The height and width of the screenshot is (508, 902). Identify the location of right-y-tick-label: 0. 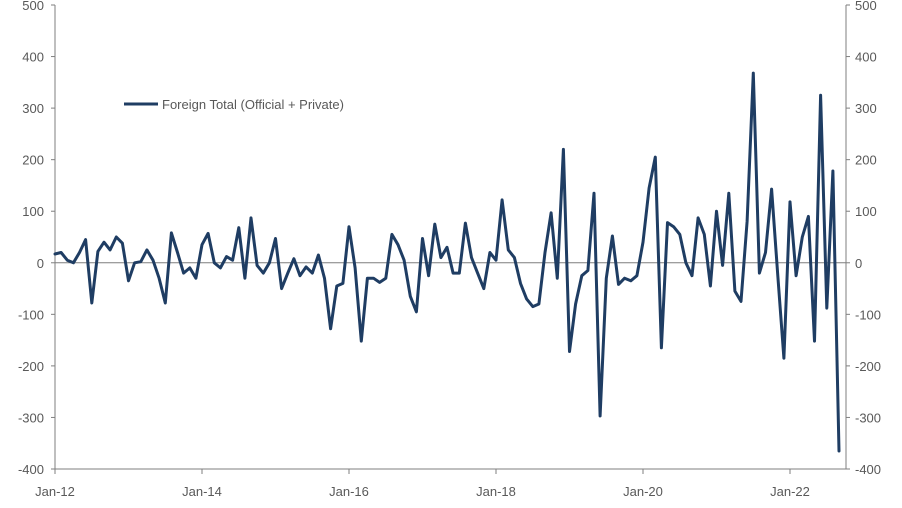
(858, 263).